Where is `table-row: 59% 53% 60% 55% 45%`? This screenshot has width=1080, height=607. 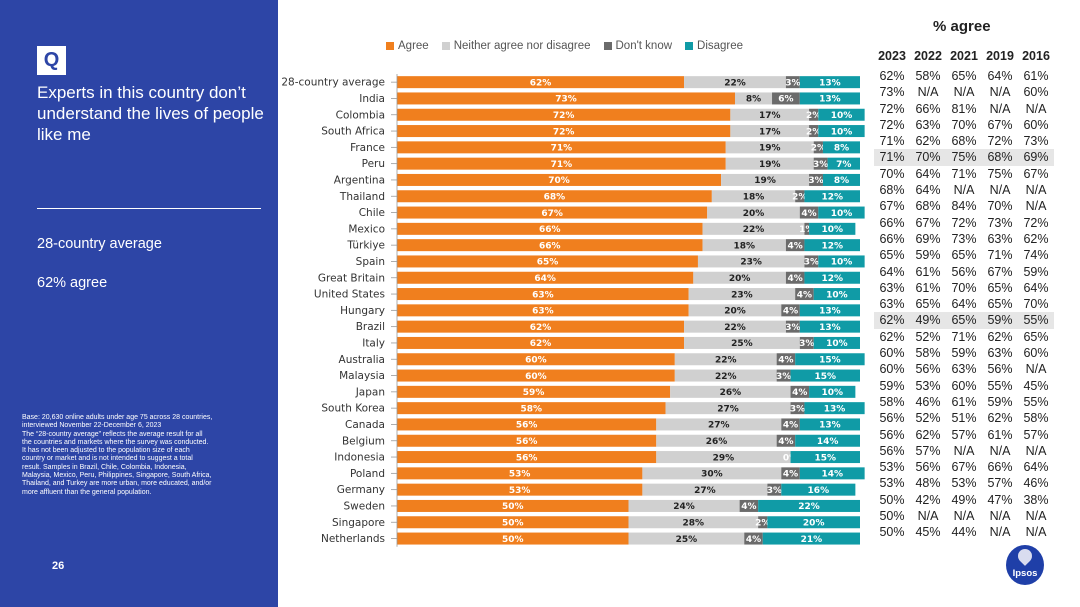 table-row: 59% 53% 60% 55% 45% is located at coordinates (964, 386).